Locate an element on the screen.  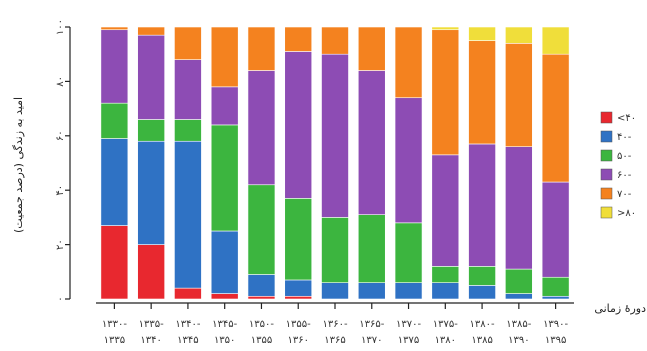
x-tick-label: ۱۳۵۰- is located at coordinates (261, 324).